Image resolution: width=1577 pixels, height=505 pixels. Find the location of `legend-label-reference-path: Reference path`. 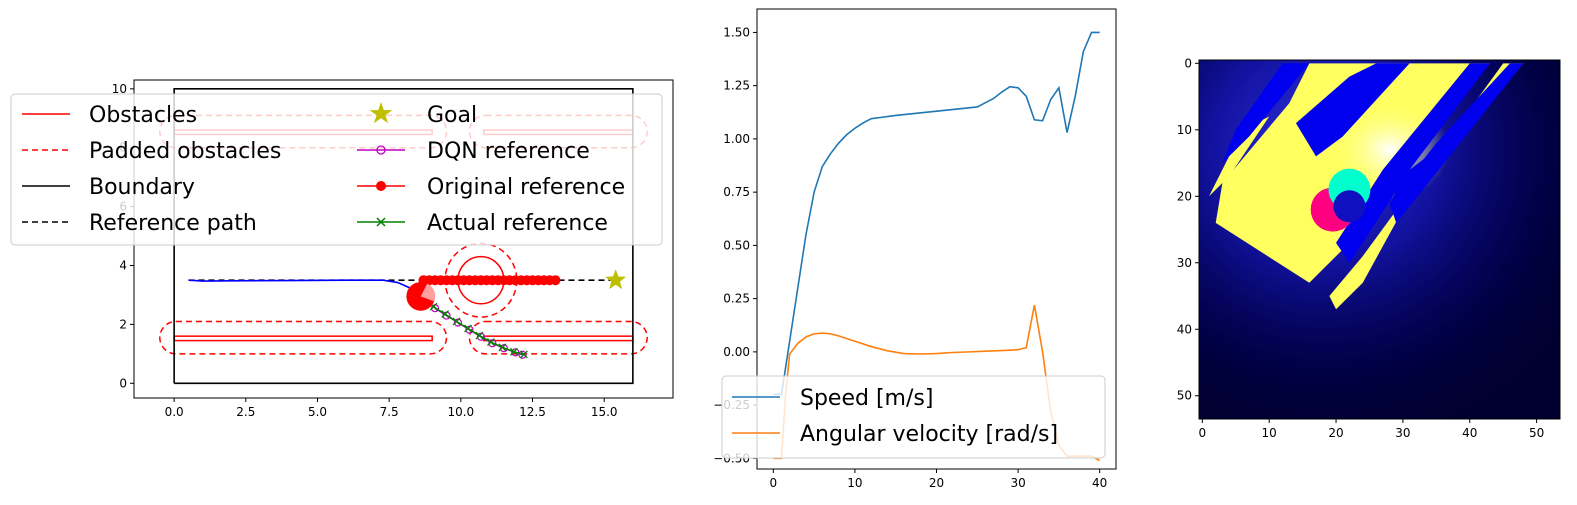

legend-label-reference-path: Reference path is located at coordinates (173, 223).